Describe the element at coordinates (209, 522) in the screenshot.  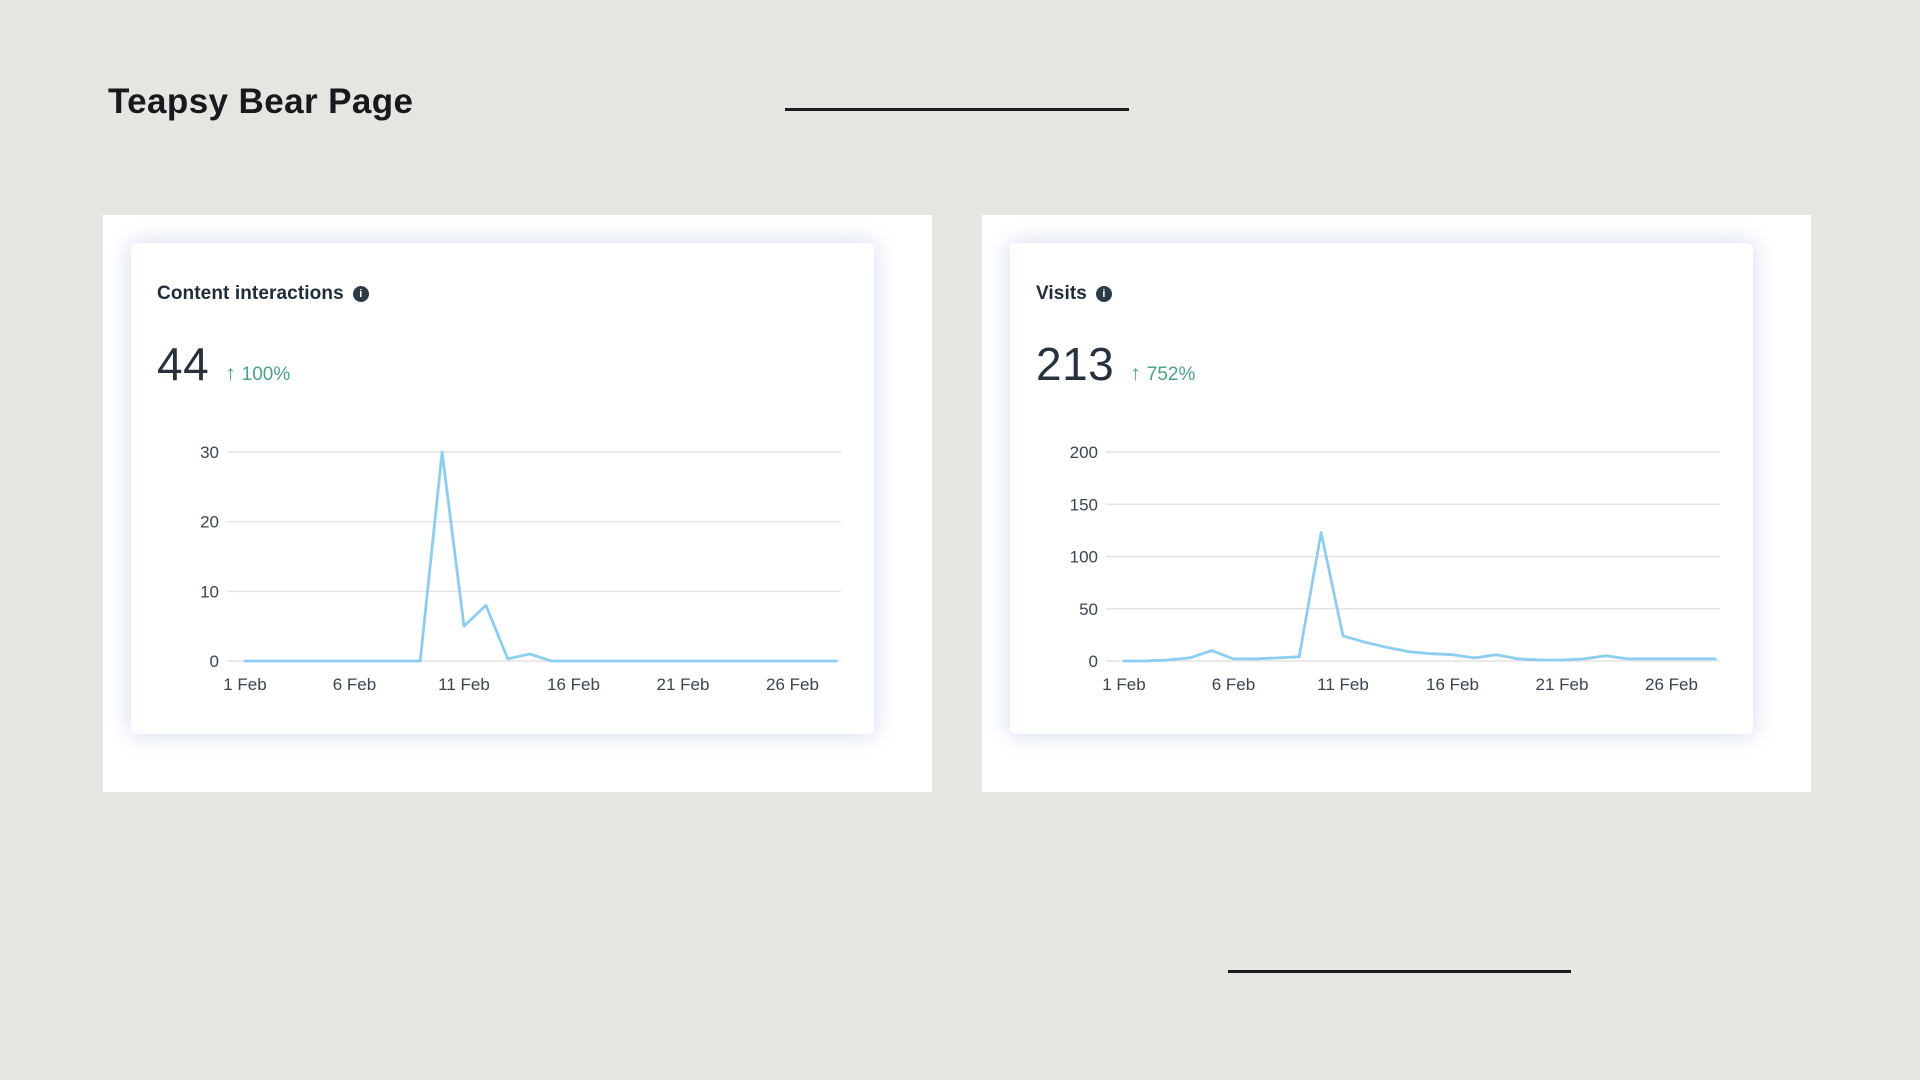
I see `y-axis-tick-label: 20` at that location.